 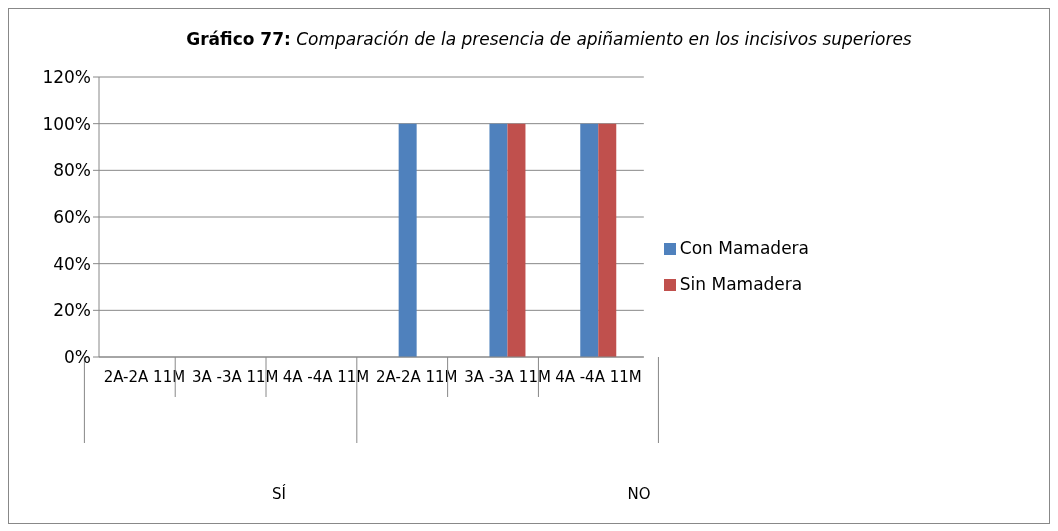 What do you see at coordinates (66, 123) in the screenshot?
I see `y-tick-label: 100%` at bounding box center [66, 123].